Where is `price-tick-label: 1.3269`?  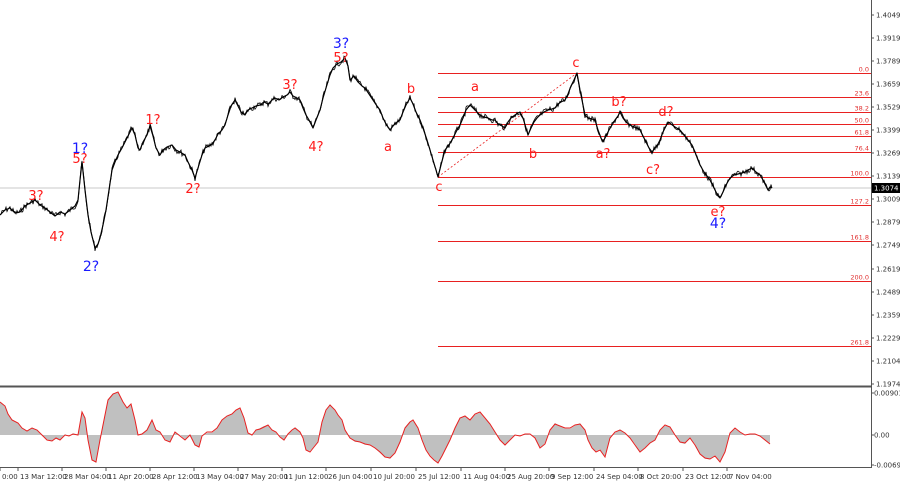 price-tick-label: 1.3269 is located at coordinates (888, 154).